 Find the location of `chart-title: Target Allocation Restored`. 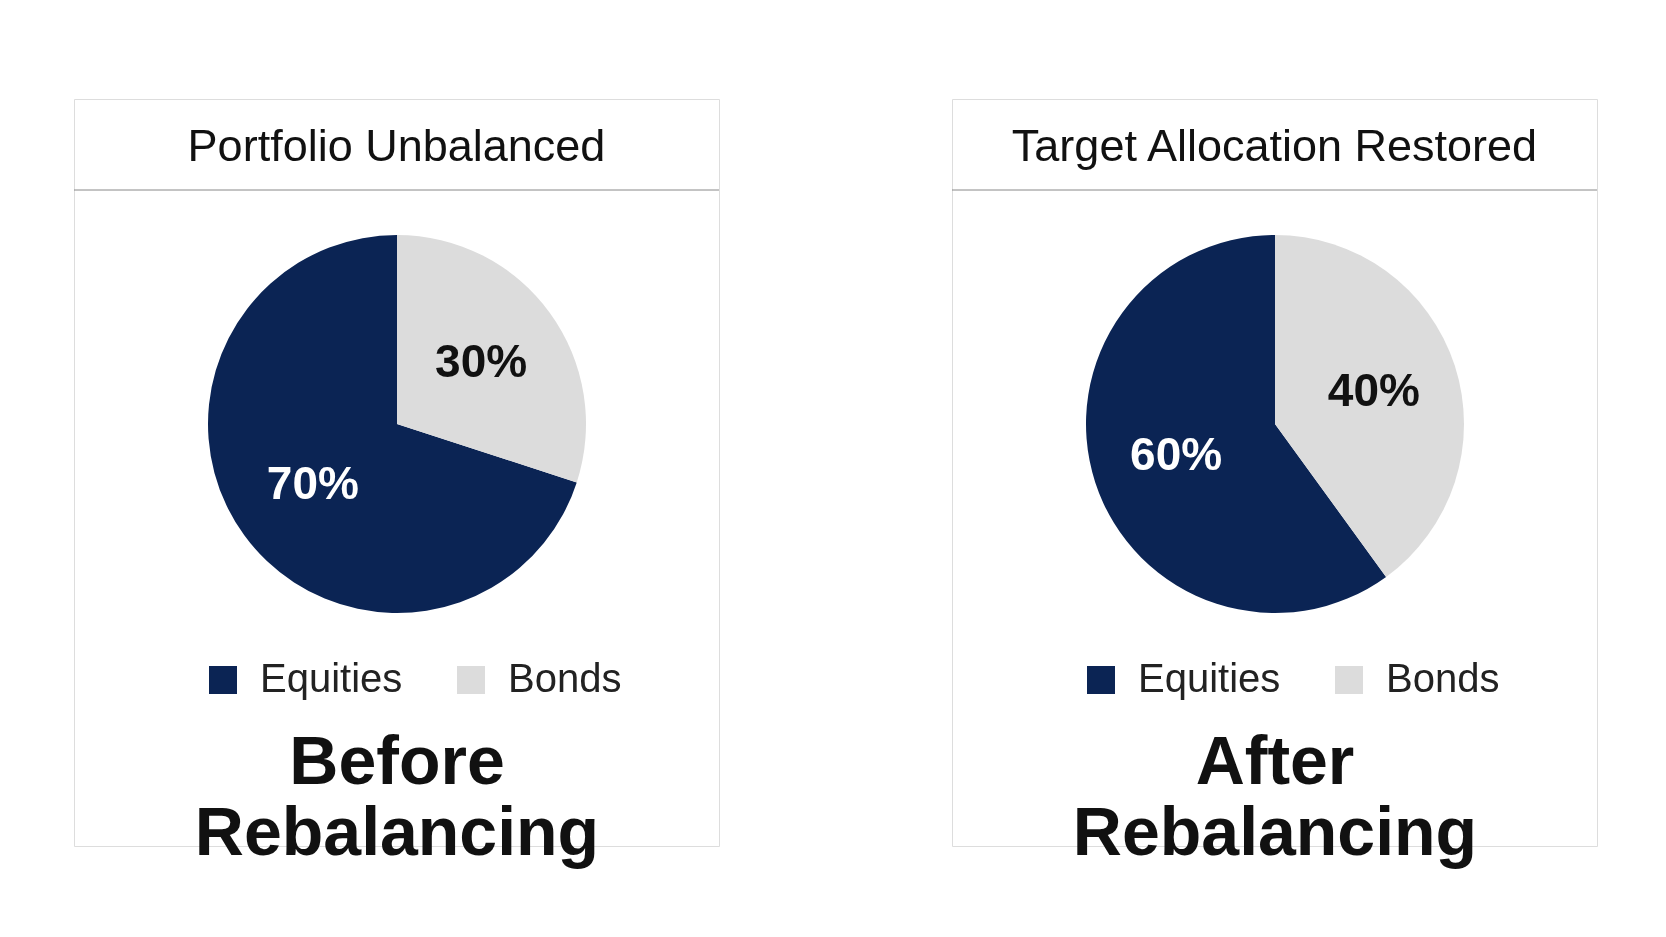

chart-title: Target Allocation Restored is located at coordinates (1274, 145).